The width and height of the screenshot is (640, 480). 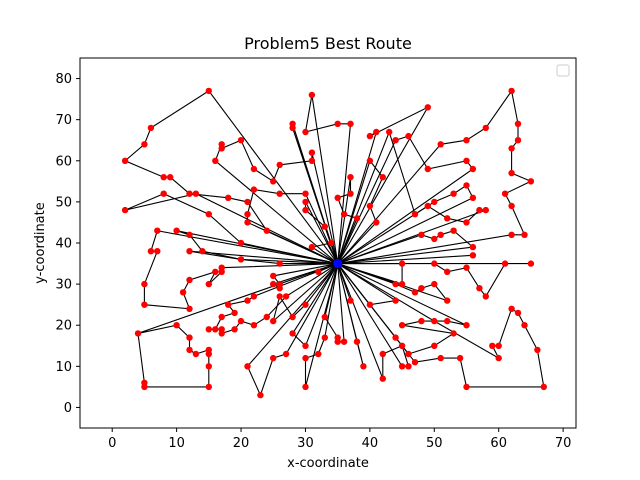 I want to click on y-tick-label: 20, so click(x=63, y=326).